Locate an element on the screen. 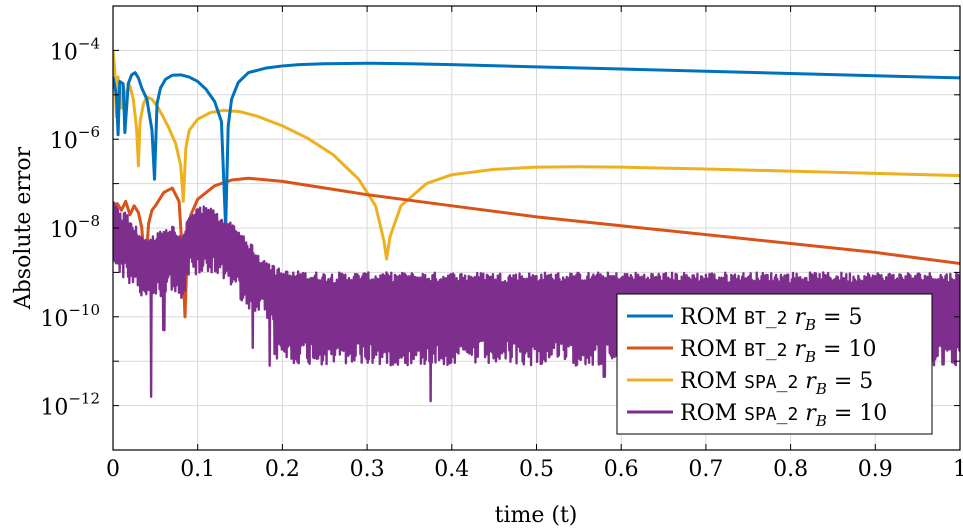 Image resolution: width=963 pixels, height=531 pixels. y-axis-label: Absolute error is located at coordinates (23, 228).